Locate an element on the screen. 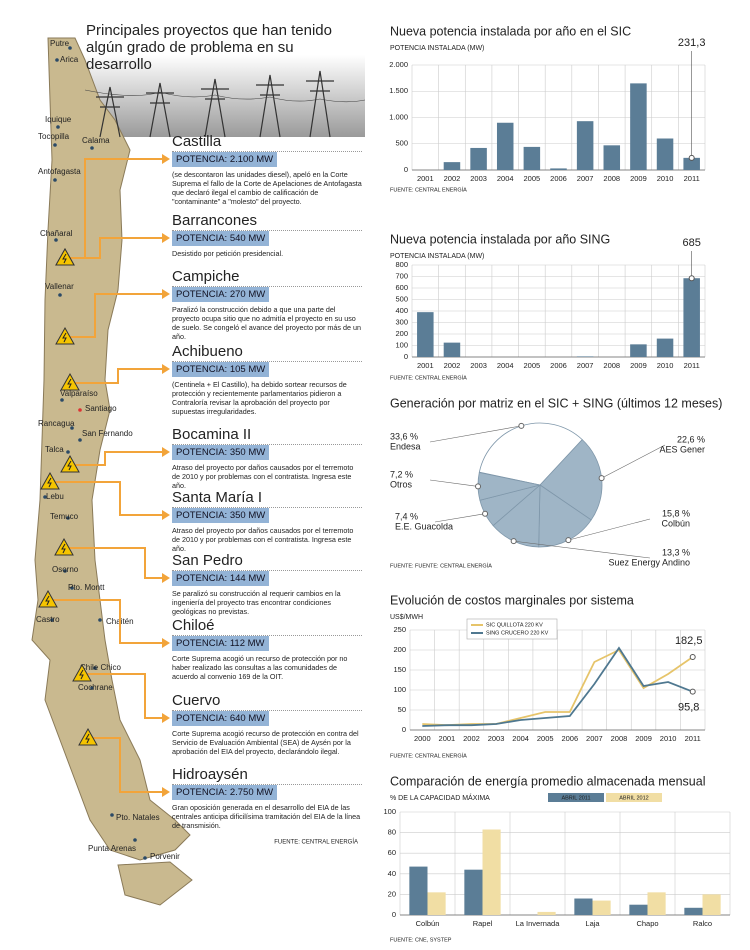 The height and width of the screenshot is (950, 750). city-label: Cochrane is located at coordinates (95, 687).